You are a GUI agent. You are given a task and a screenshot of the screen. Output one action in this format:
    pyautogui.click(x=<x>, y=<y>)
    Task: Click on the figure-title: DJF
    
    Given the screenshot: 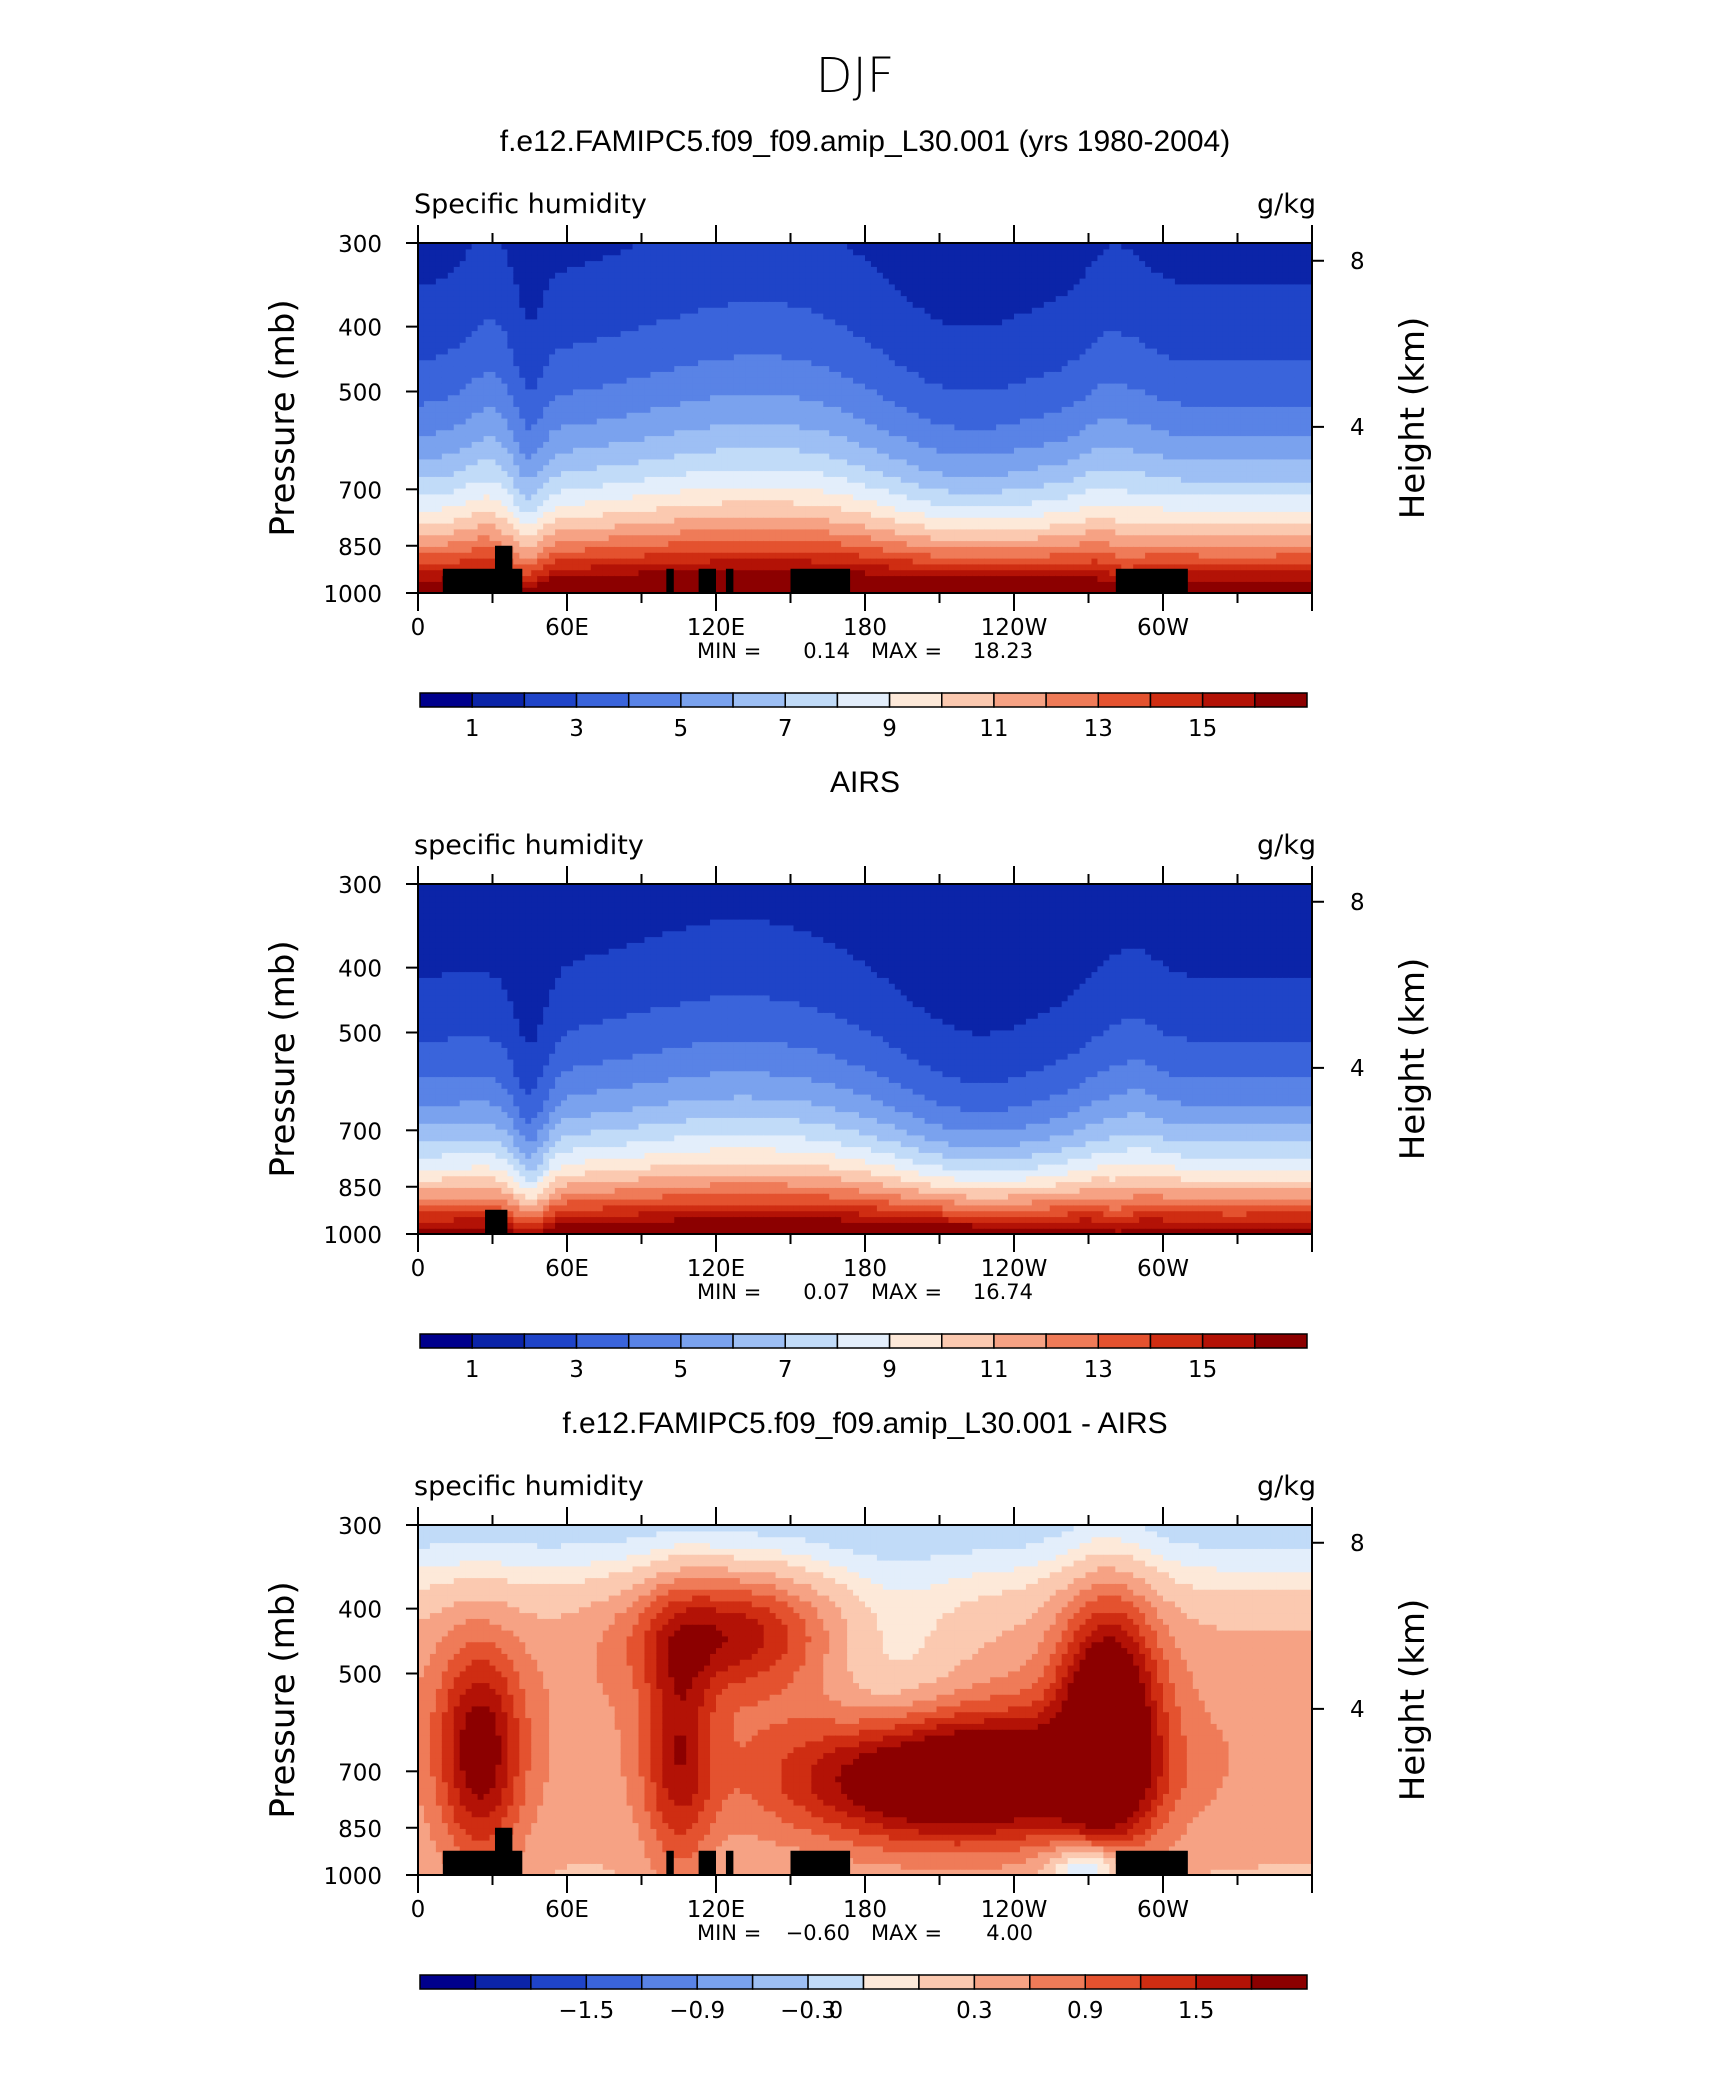 What is the action you would take?
    pyautogui.click(x=855, y=76)
    